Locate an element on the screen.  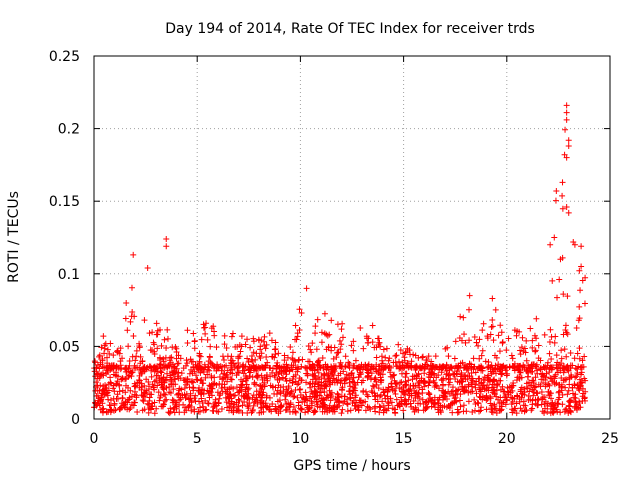
x-tick-label: 0 is located at coordinates (94, 439).